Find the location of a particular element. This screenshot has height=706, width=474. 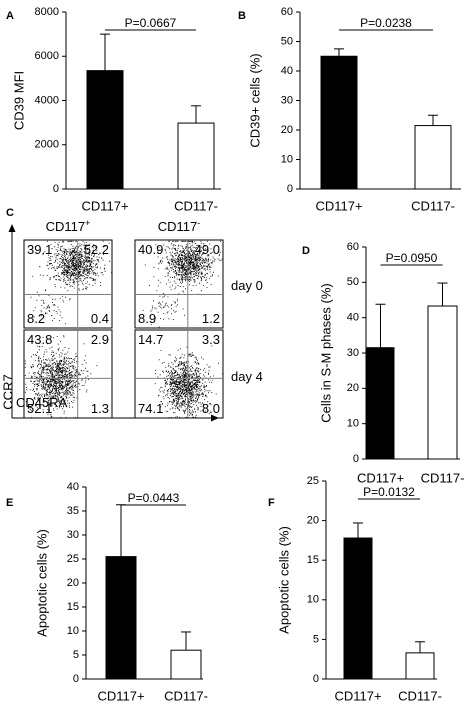

quadrant-upper-right: 3.3 is located at coordinates (211, 339).